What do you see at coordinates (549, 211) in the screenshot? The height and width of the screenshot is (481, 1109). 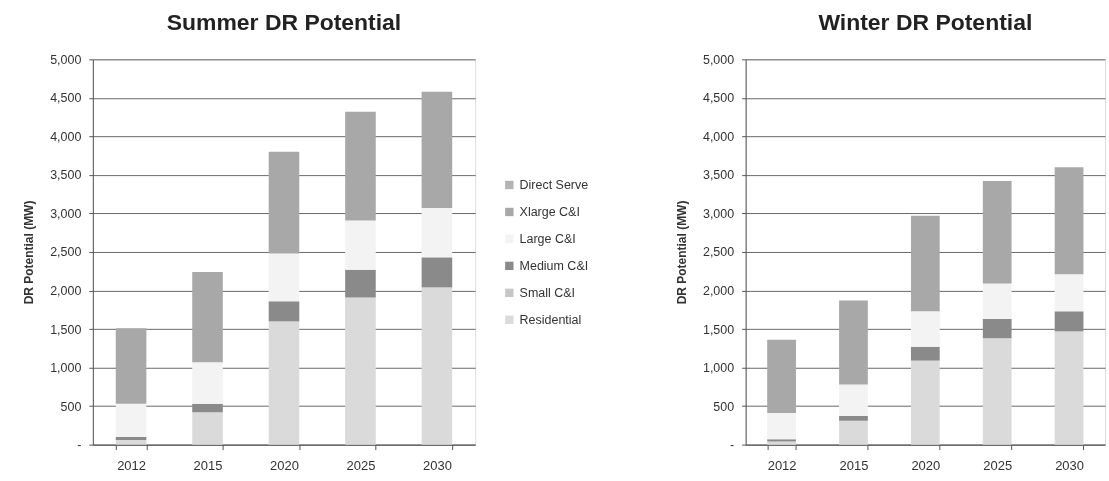 I see `legend-label: Xlarge C&I` at bounding box center [549, 211].